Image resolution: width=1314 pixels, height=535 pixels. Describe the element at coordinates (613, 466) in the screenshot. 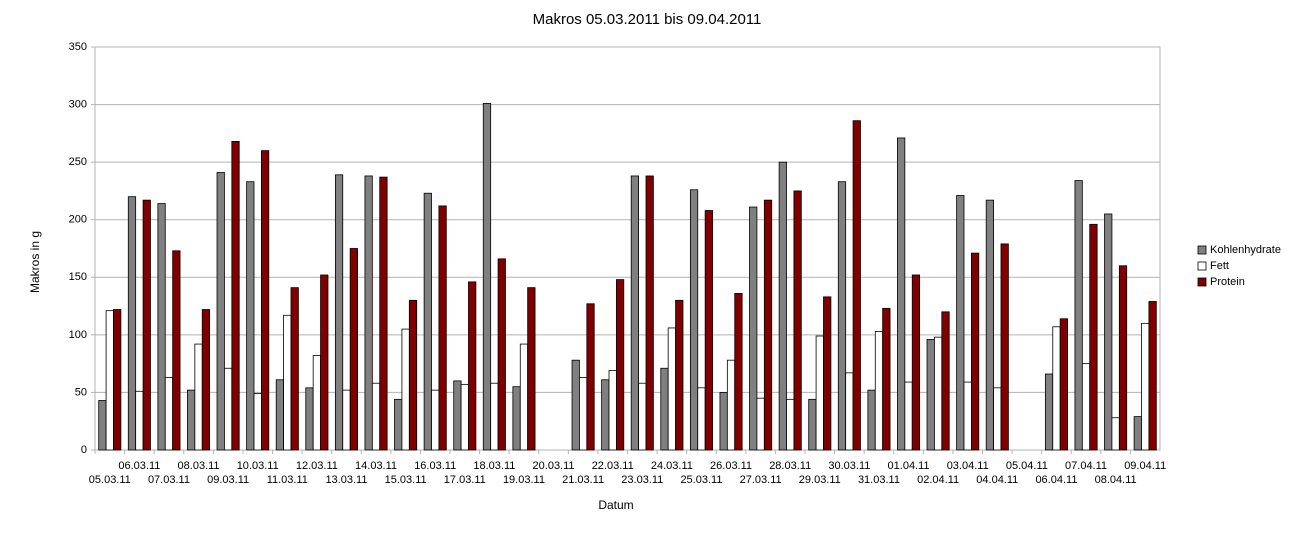

I see `x-tick-label: 22.03.11` at that location.